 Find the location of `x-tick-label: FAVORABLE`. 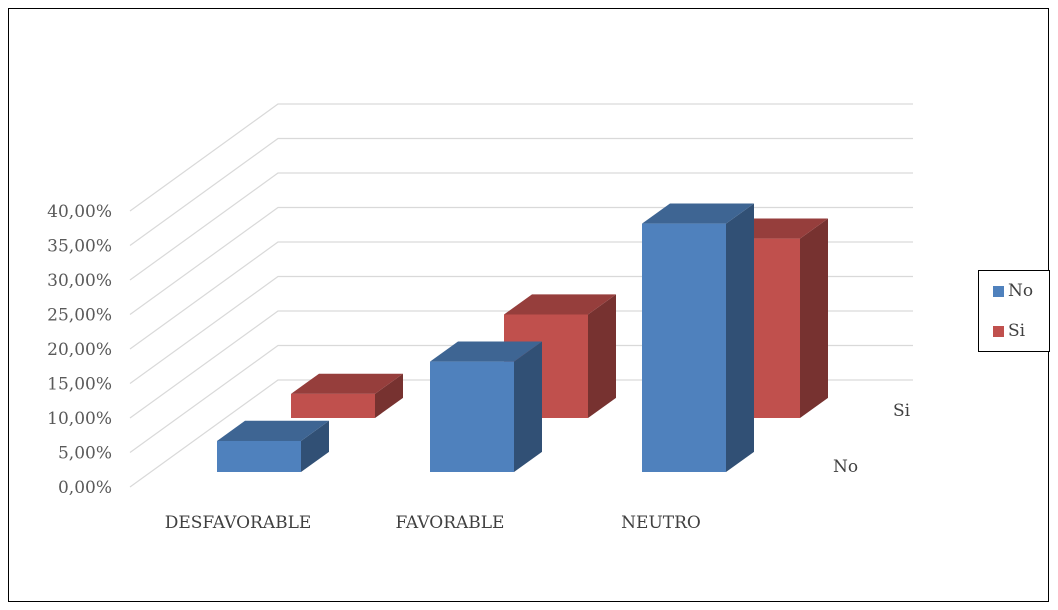

x-tick-label: FAVORABLE is located at coordinates (450, 523).